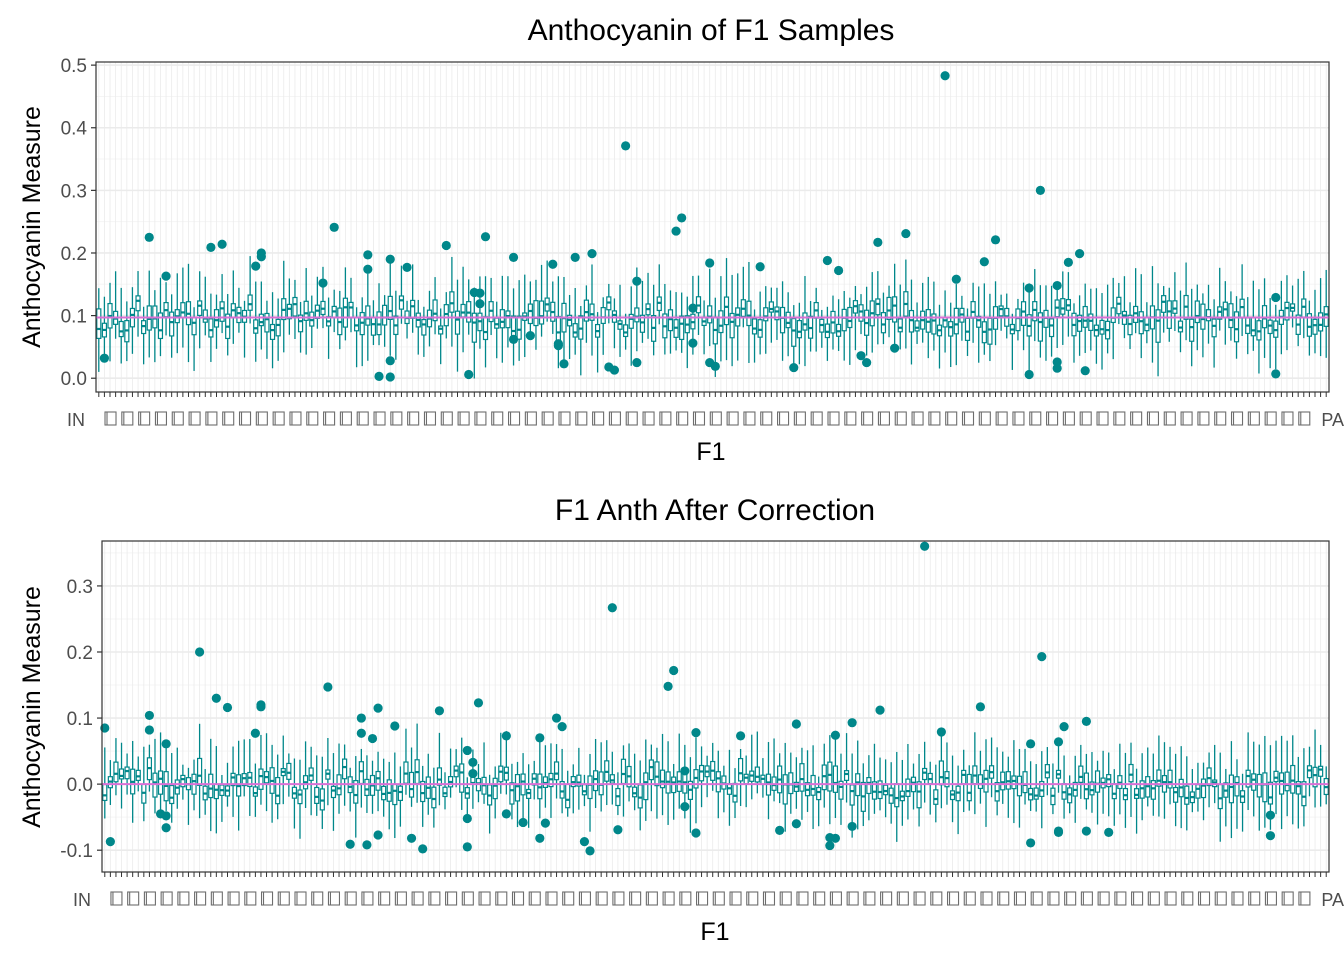 This screenshot has width=1344, height=960. What do you see at coordinates (81, 719) in the screenshot?
I see `y-axis: -0.1 0.0 0.1 0.2 0.3` at bounding box center [81, 719].